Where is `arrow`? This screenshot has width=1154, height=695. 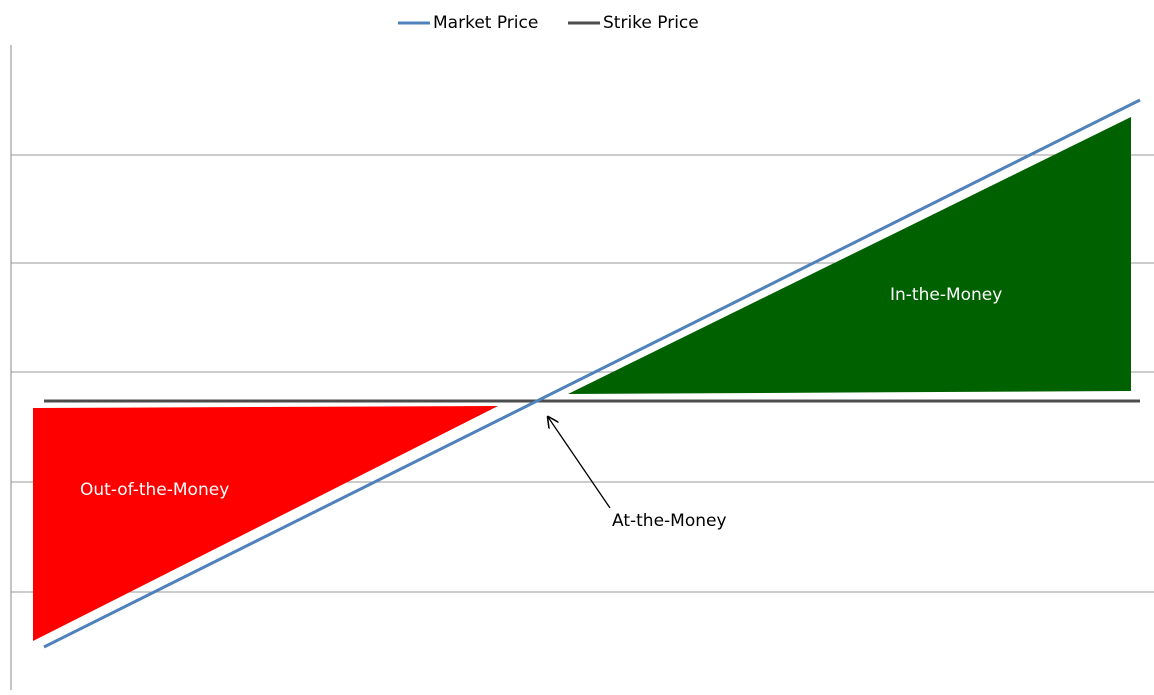
arrow is located at coordinates (579, 463).